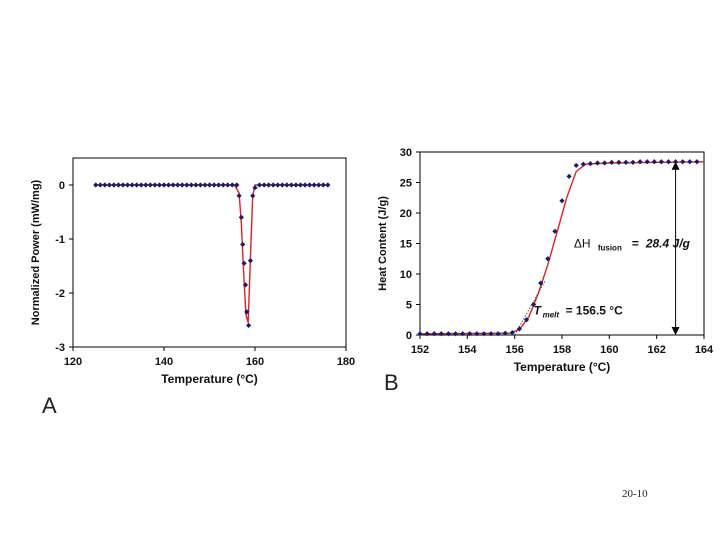 The width and height of the screenshot is (720, 540). I want to click on t-melt-value: = 156.5 °C, so click(595, 311).